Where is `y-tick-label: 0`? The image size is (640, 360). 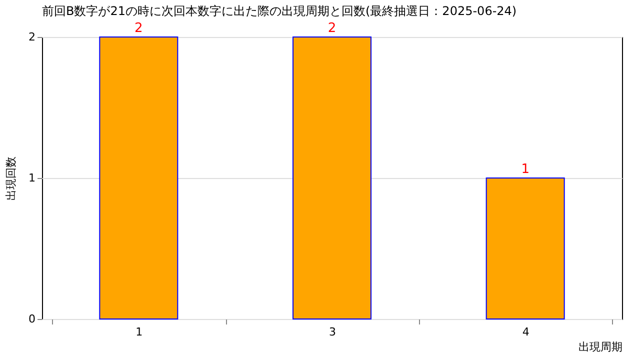 y-tick-label: 0 is located at coordinates (32, 319).